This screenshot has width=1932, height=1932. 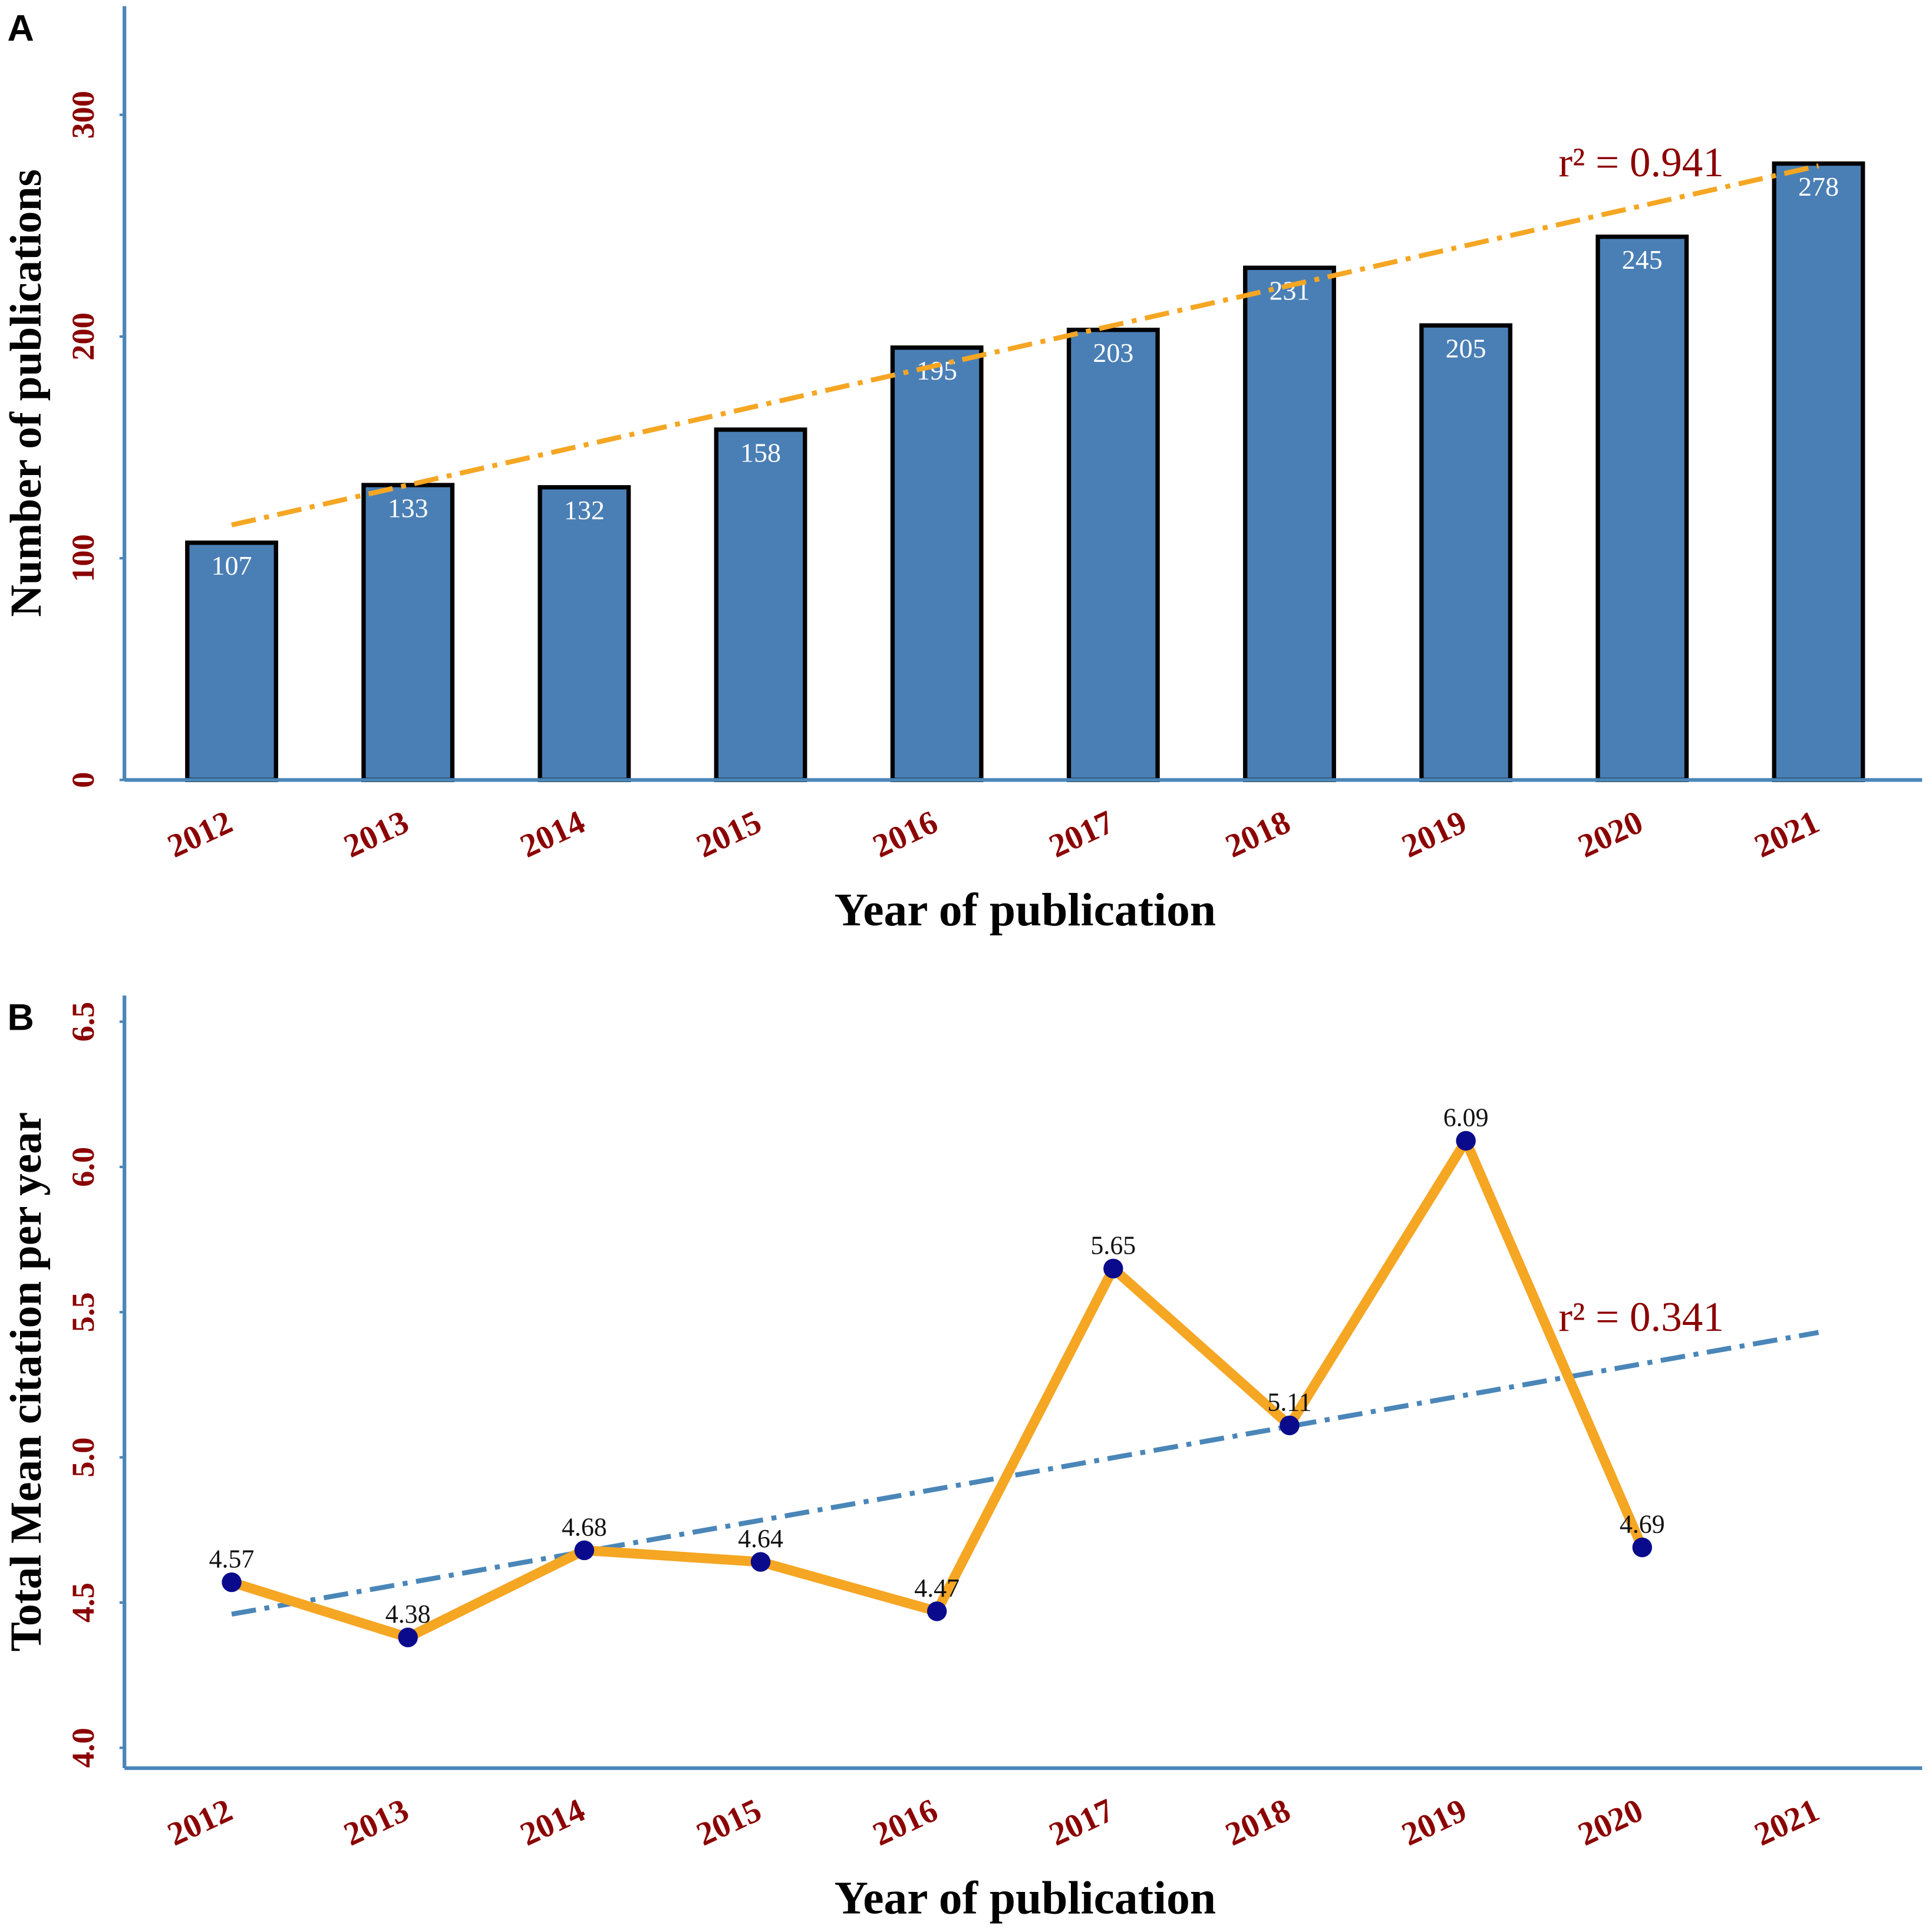 What do you see at coordinates (1025, 1473) in the screenshot?
I see `trend-line` at bounding box center [1025, 1473].